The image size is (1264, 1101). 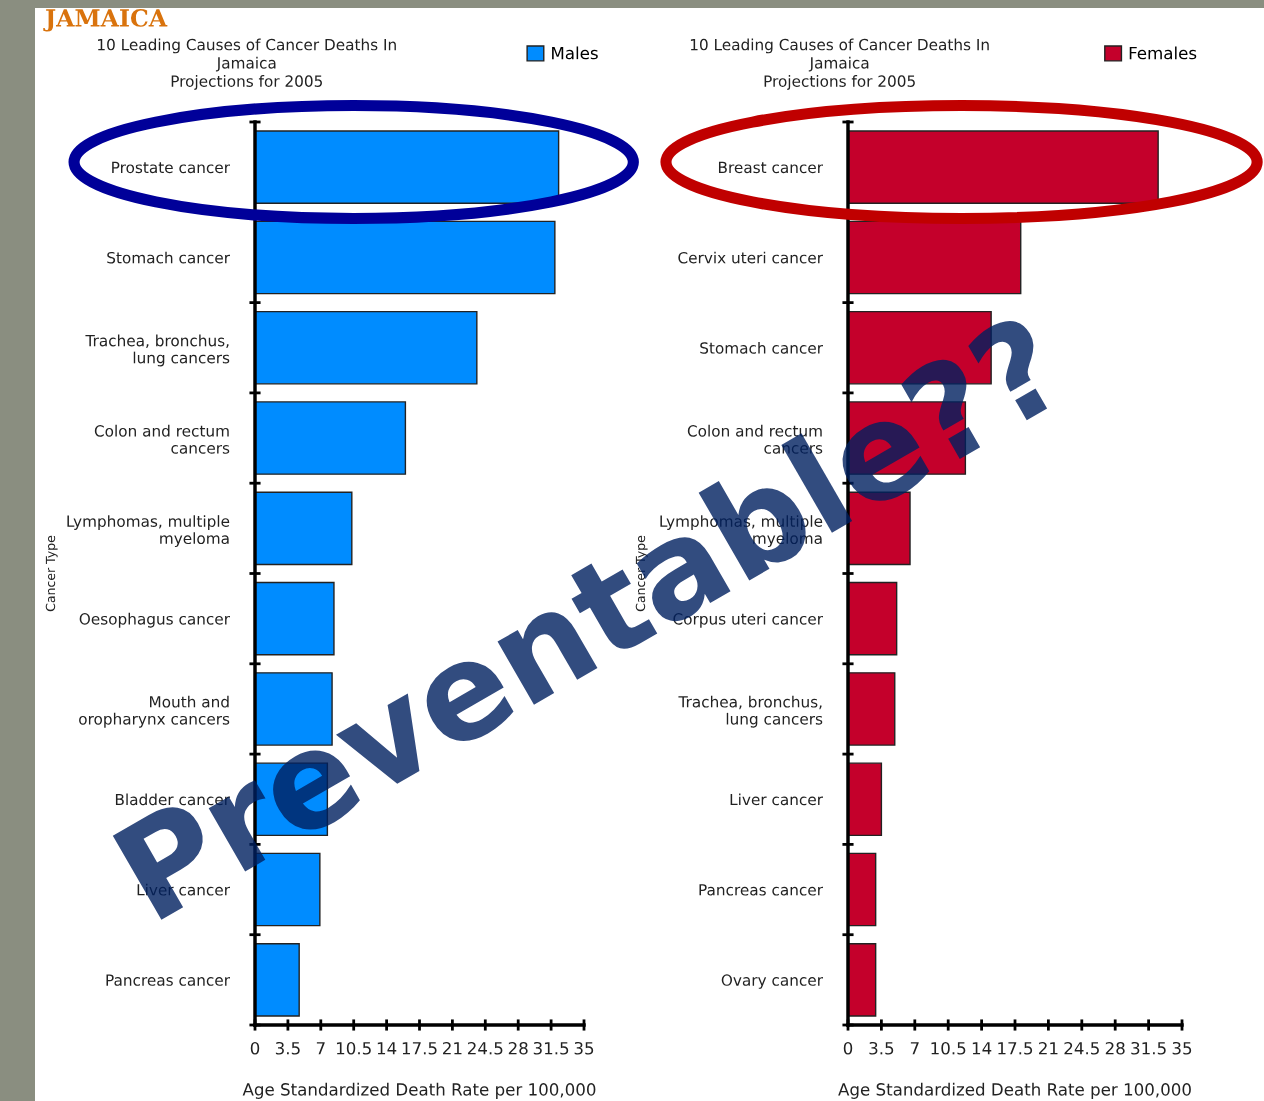 I want to click on y-tick-label: Stomach cancer, so click(x=168, y=257).